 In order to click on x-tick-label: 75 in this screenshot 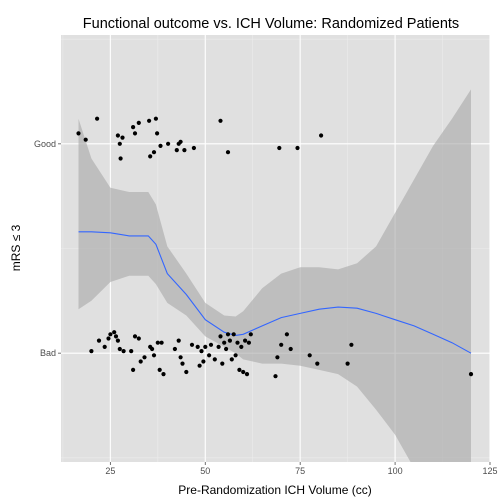, I will do `click(300, 471)`.